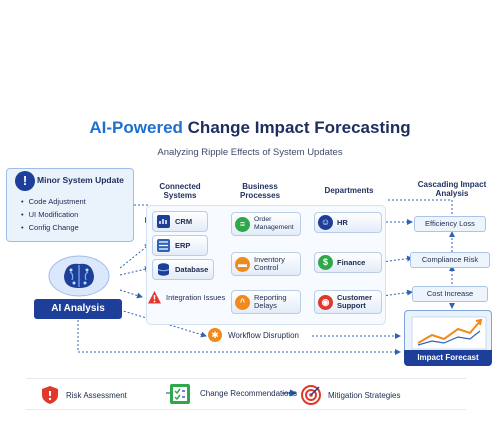  What do you see at coordinates (50, 395) in the screenshot?
I see `shield-alert-icon` at bounding box center [50, 395].